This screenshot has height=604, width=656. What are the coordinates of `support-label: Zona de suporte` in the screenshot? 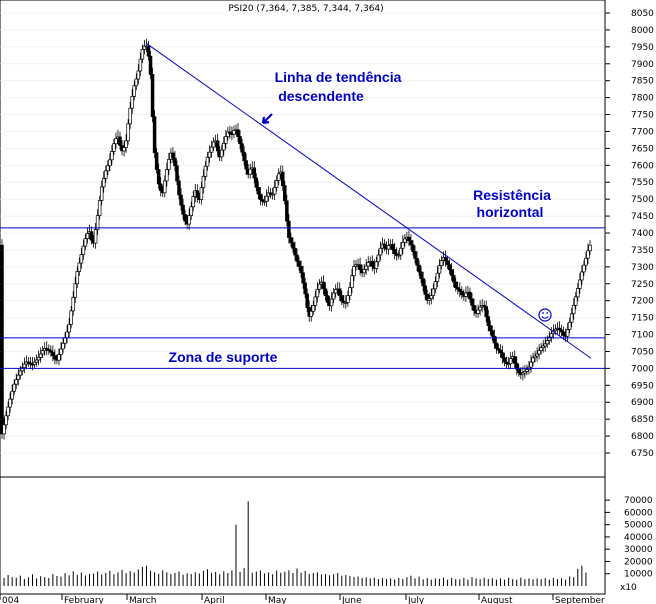 It's located at (223, 357).